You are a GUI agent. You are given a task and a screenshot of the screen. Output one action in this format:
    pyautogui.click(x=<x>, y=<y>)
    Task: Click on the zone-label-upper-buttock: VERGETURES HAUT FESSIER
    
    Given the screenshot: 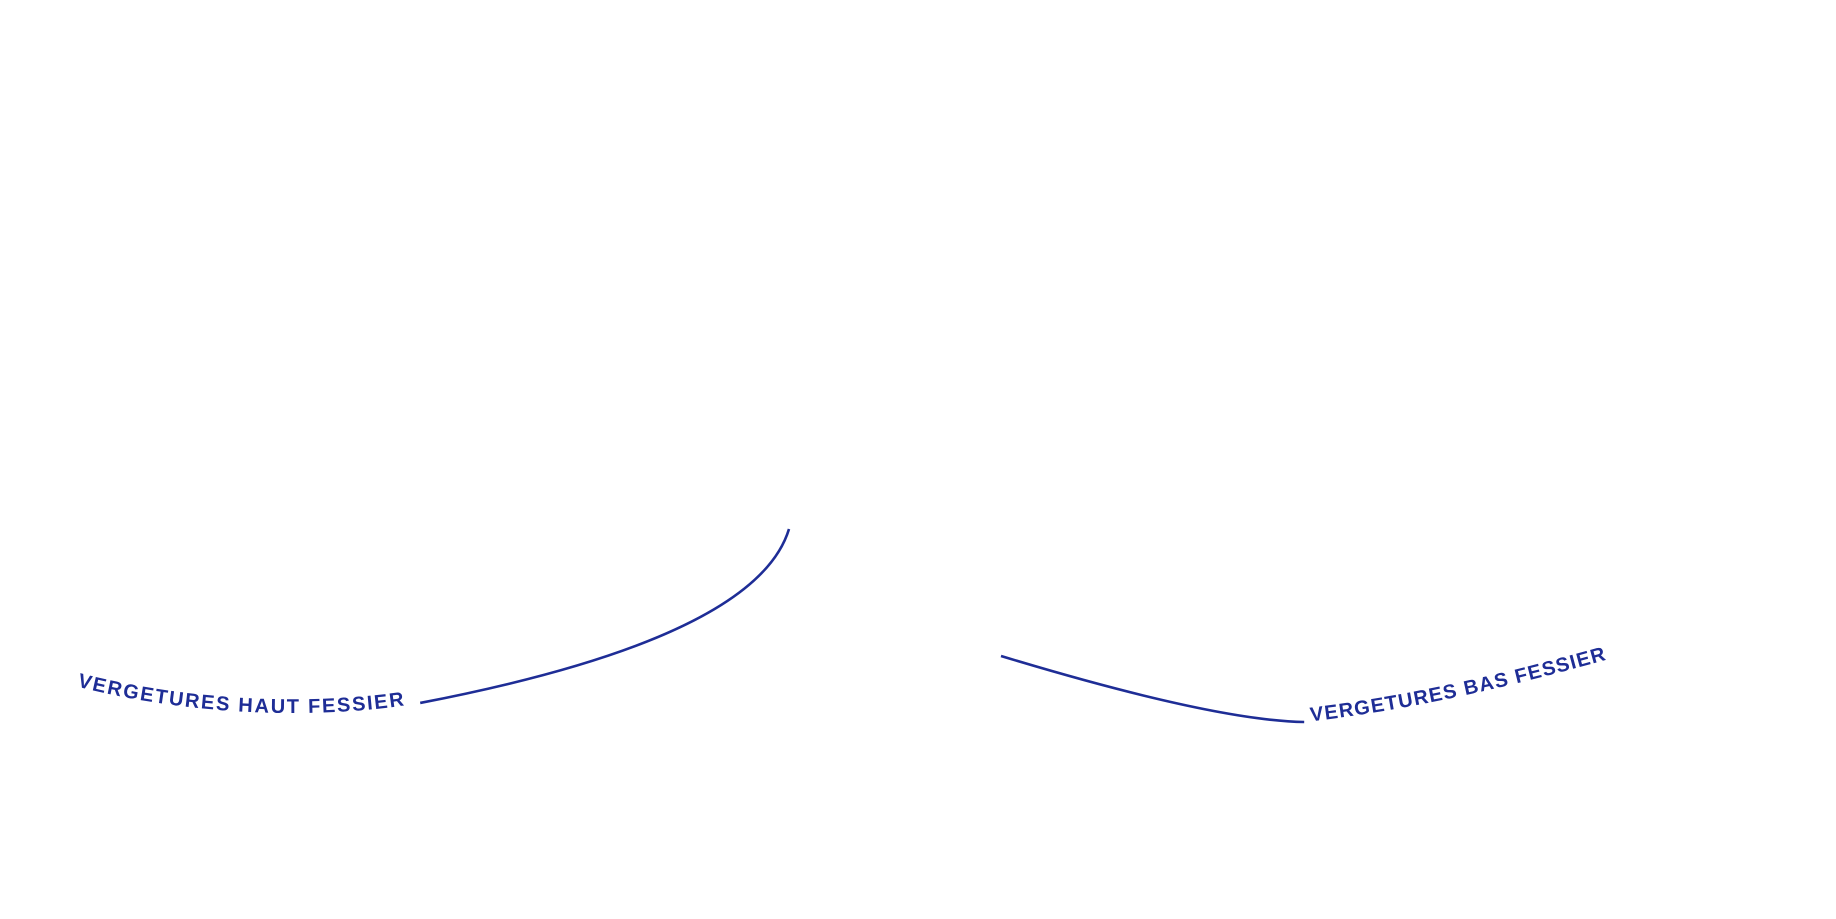 What is the action you would take?
    pyautogui.click(x=241, y=694)
    